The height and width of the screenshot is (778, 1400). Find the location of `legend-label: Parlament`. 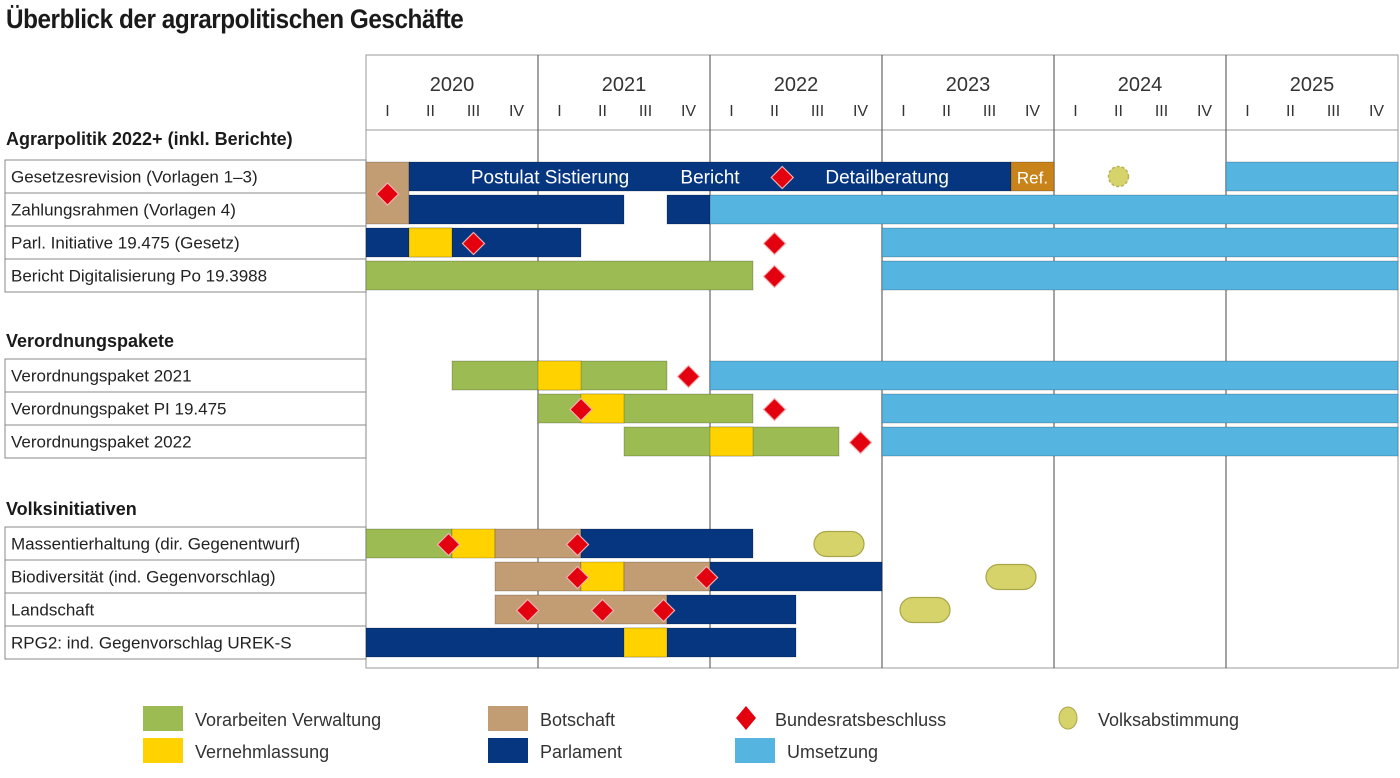

legend-label: Parlament is located at coordinates (581, 752).